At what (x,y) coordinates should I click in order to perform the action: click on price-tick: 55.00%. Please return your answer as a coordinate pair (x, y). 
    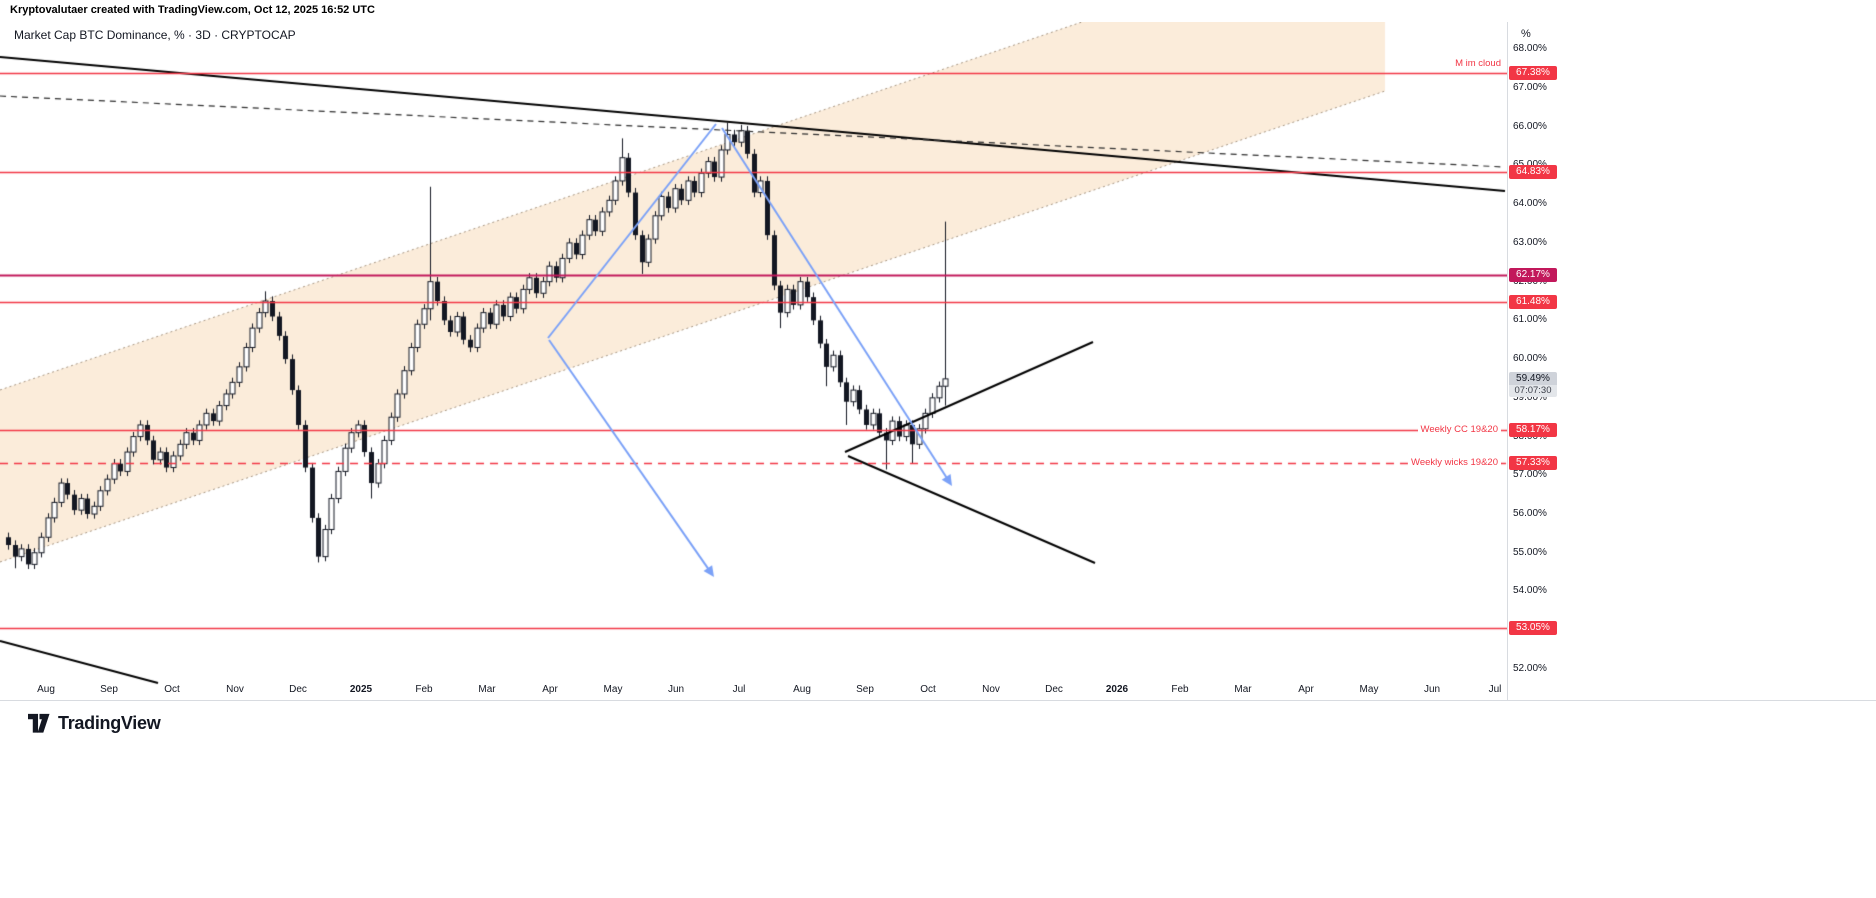
    Looking at the image, I should click on (1530, 552).